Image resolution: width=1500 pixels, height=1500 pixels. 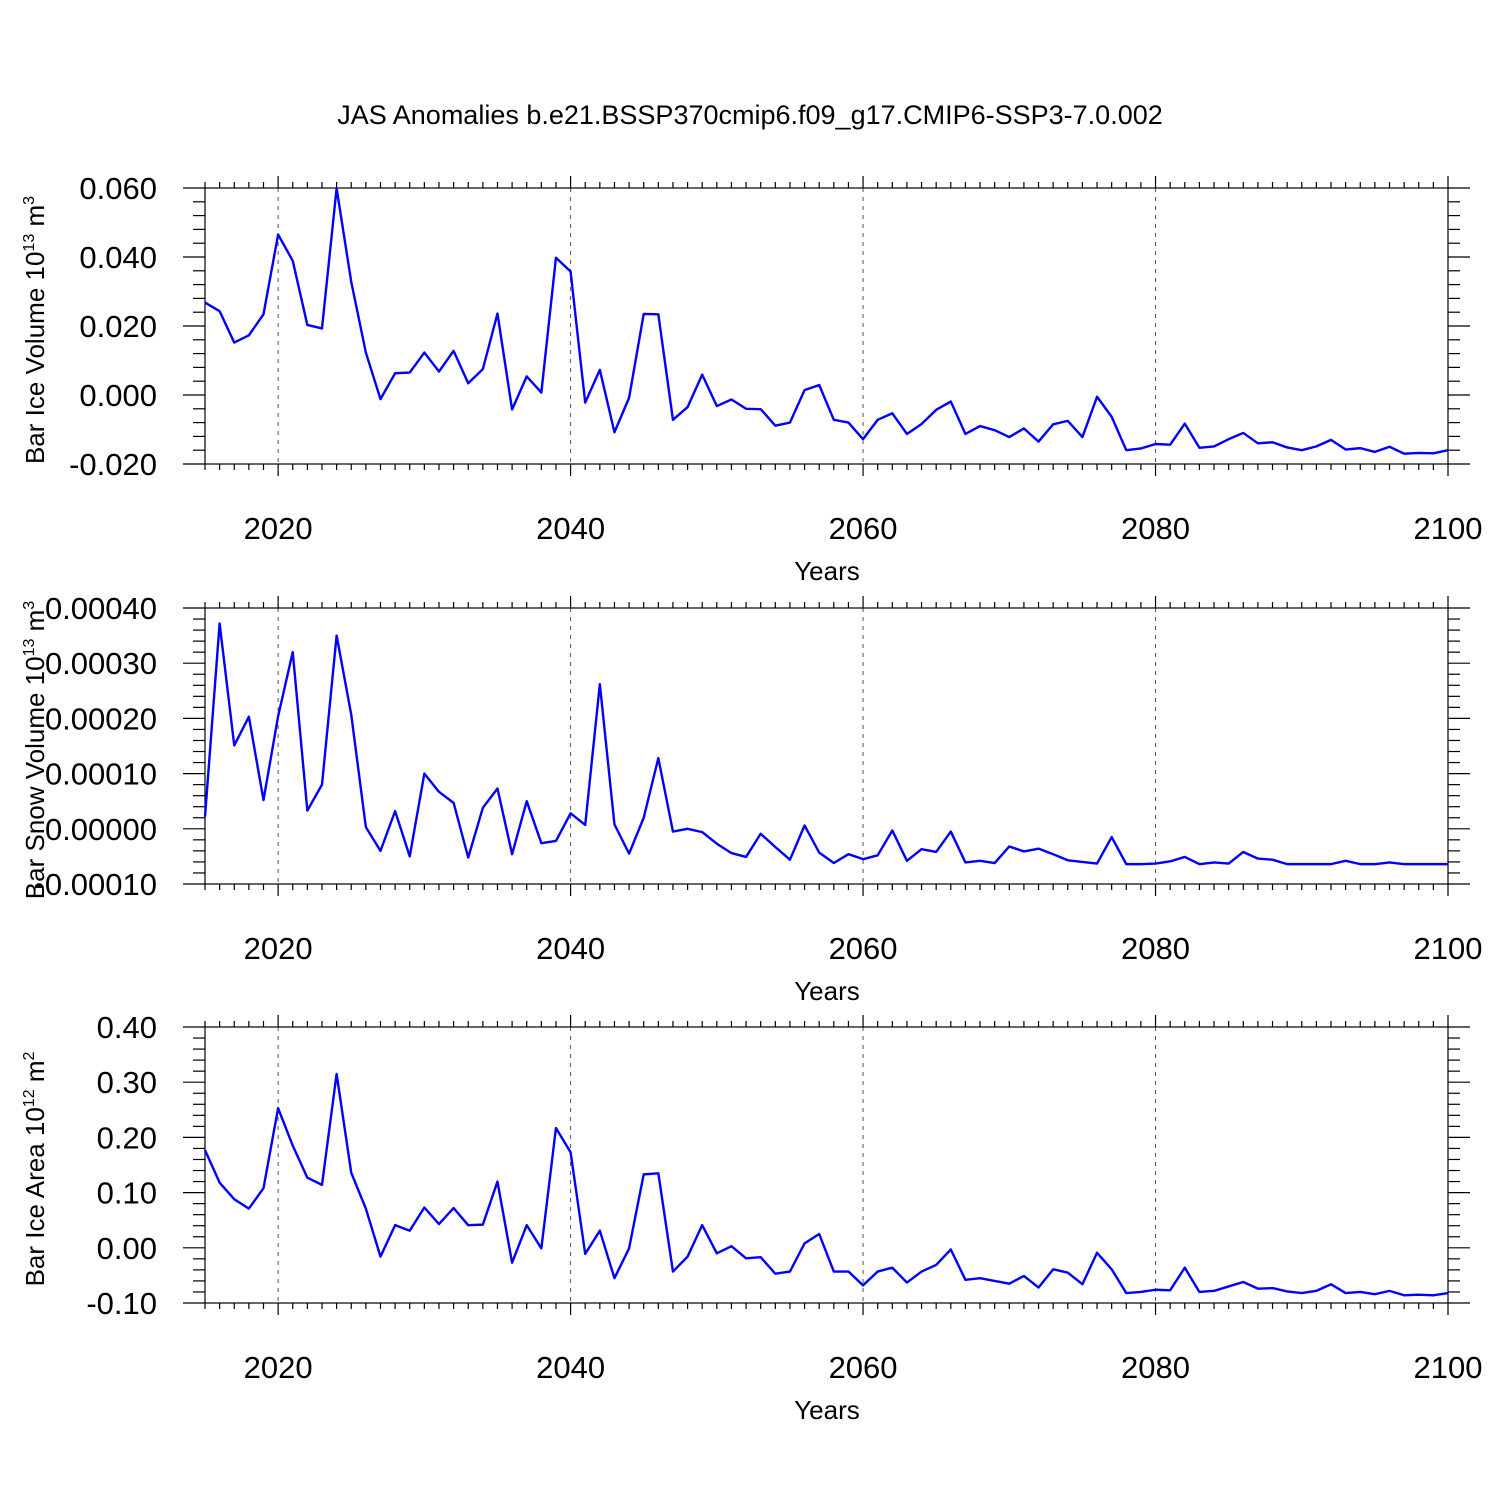 I want to click on y-axis-label: Bar Snow Volume 1013 m3, so click(x=35, y=750).